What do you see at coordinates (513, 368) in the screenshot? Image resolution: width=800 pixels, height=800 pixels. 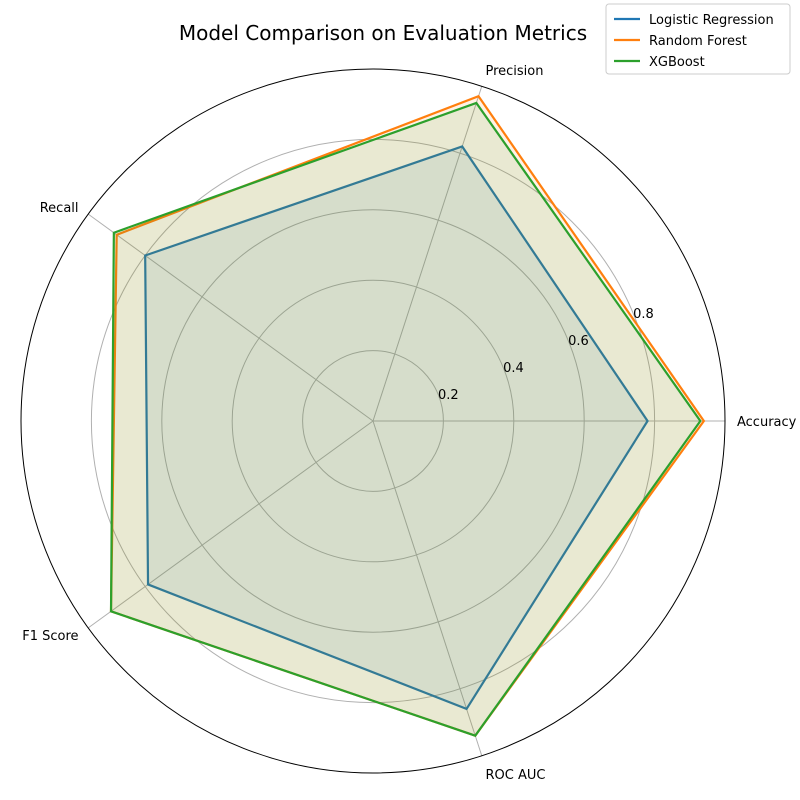 I see `r-tick-label: 0.4` at bounding box center [513, 368].